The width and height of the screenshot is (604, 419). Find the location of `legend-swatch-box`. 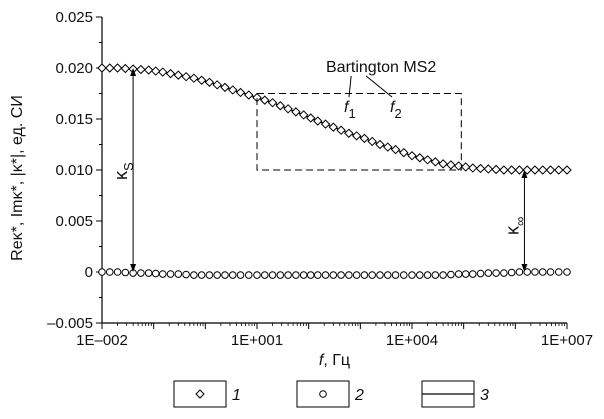

legend-swatch-box is located at coordinates (200, 394).